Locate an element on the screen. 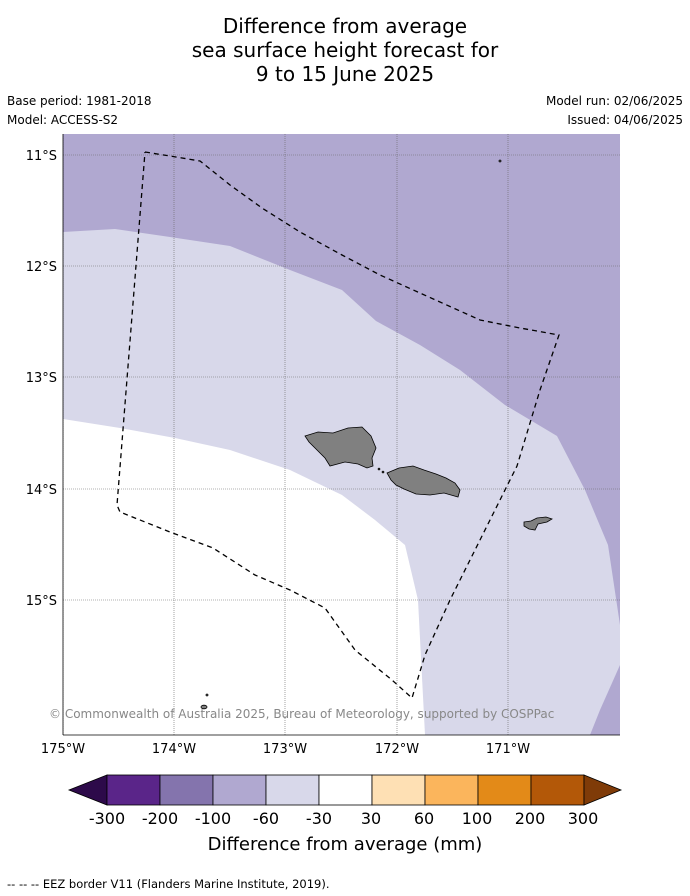 The width and height of the screenshot is (690, 896). longitude-labels: 175°W 174°W 173°W 172°W 171°W is located at coordinates (285, 749).